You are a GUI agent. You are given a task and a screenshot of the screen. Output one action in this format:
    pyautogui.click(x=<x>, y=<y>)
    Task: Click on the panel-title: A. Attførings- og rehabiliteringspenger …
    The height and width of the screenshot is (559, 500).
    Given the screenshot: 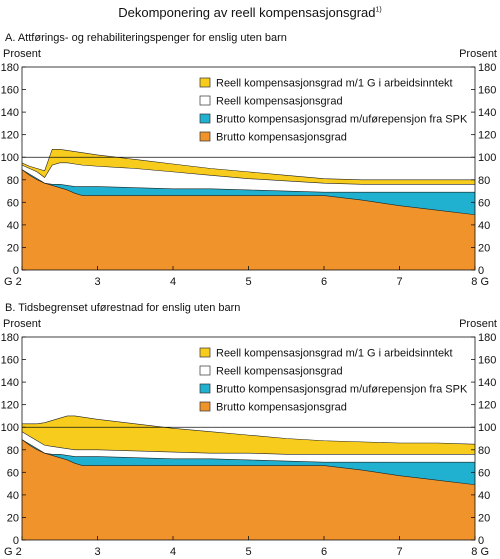 What is the action you would take?
    pyautogui.click(x=146, y=38)
    